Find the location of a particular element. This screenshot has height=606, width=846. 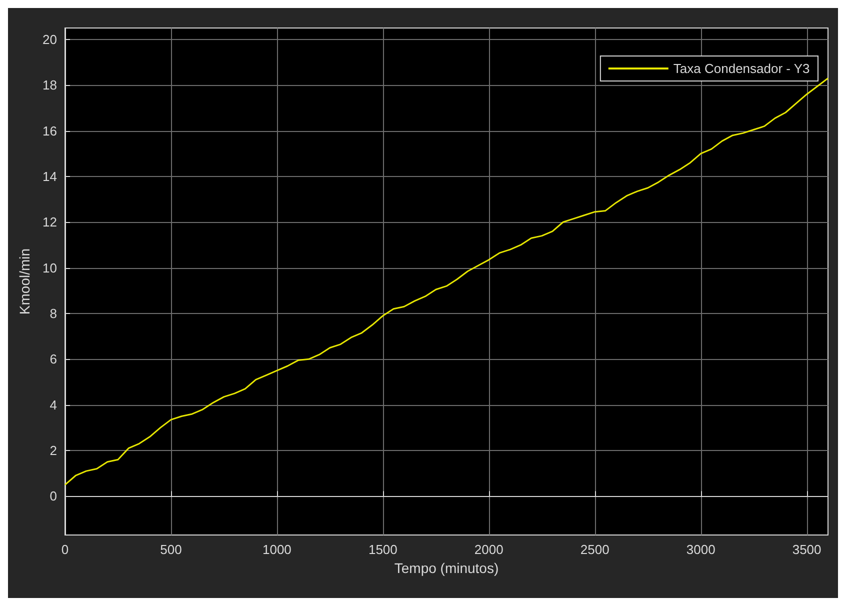

x-tick-label: 500 is located at coordinates (171, 549).